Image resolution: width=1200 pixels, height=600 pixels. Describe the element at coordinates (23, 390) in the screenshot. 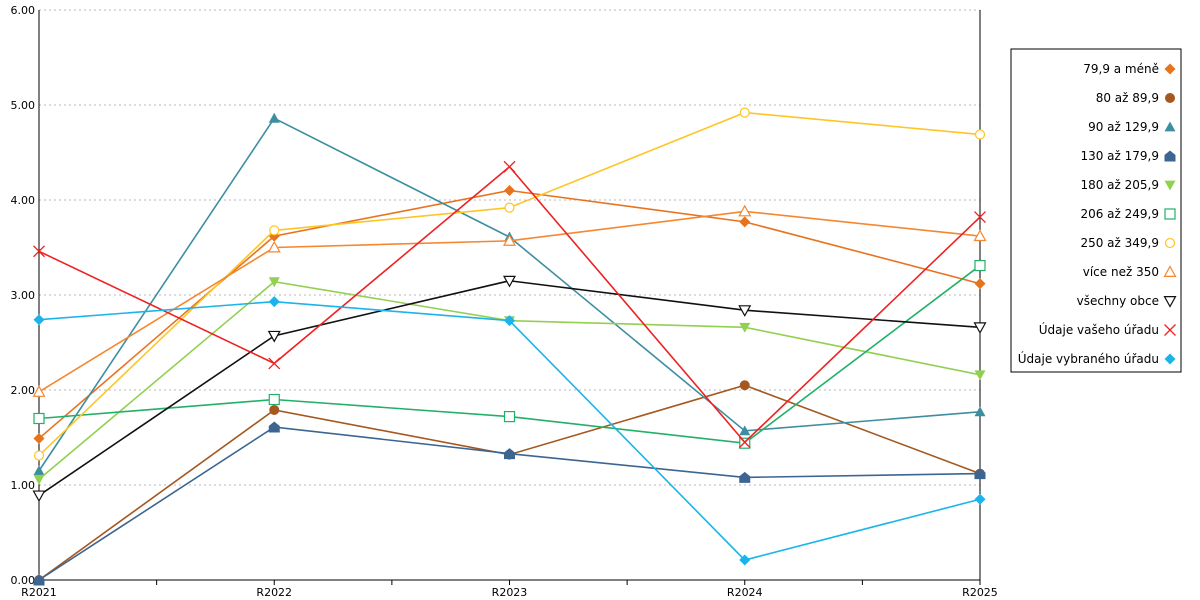

I see `y-tick-label: 2.00` at that location.